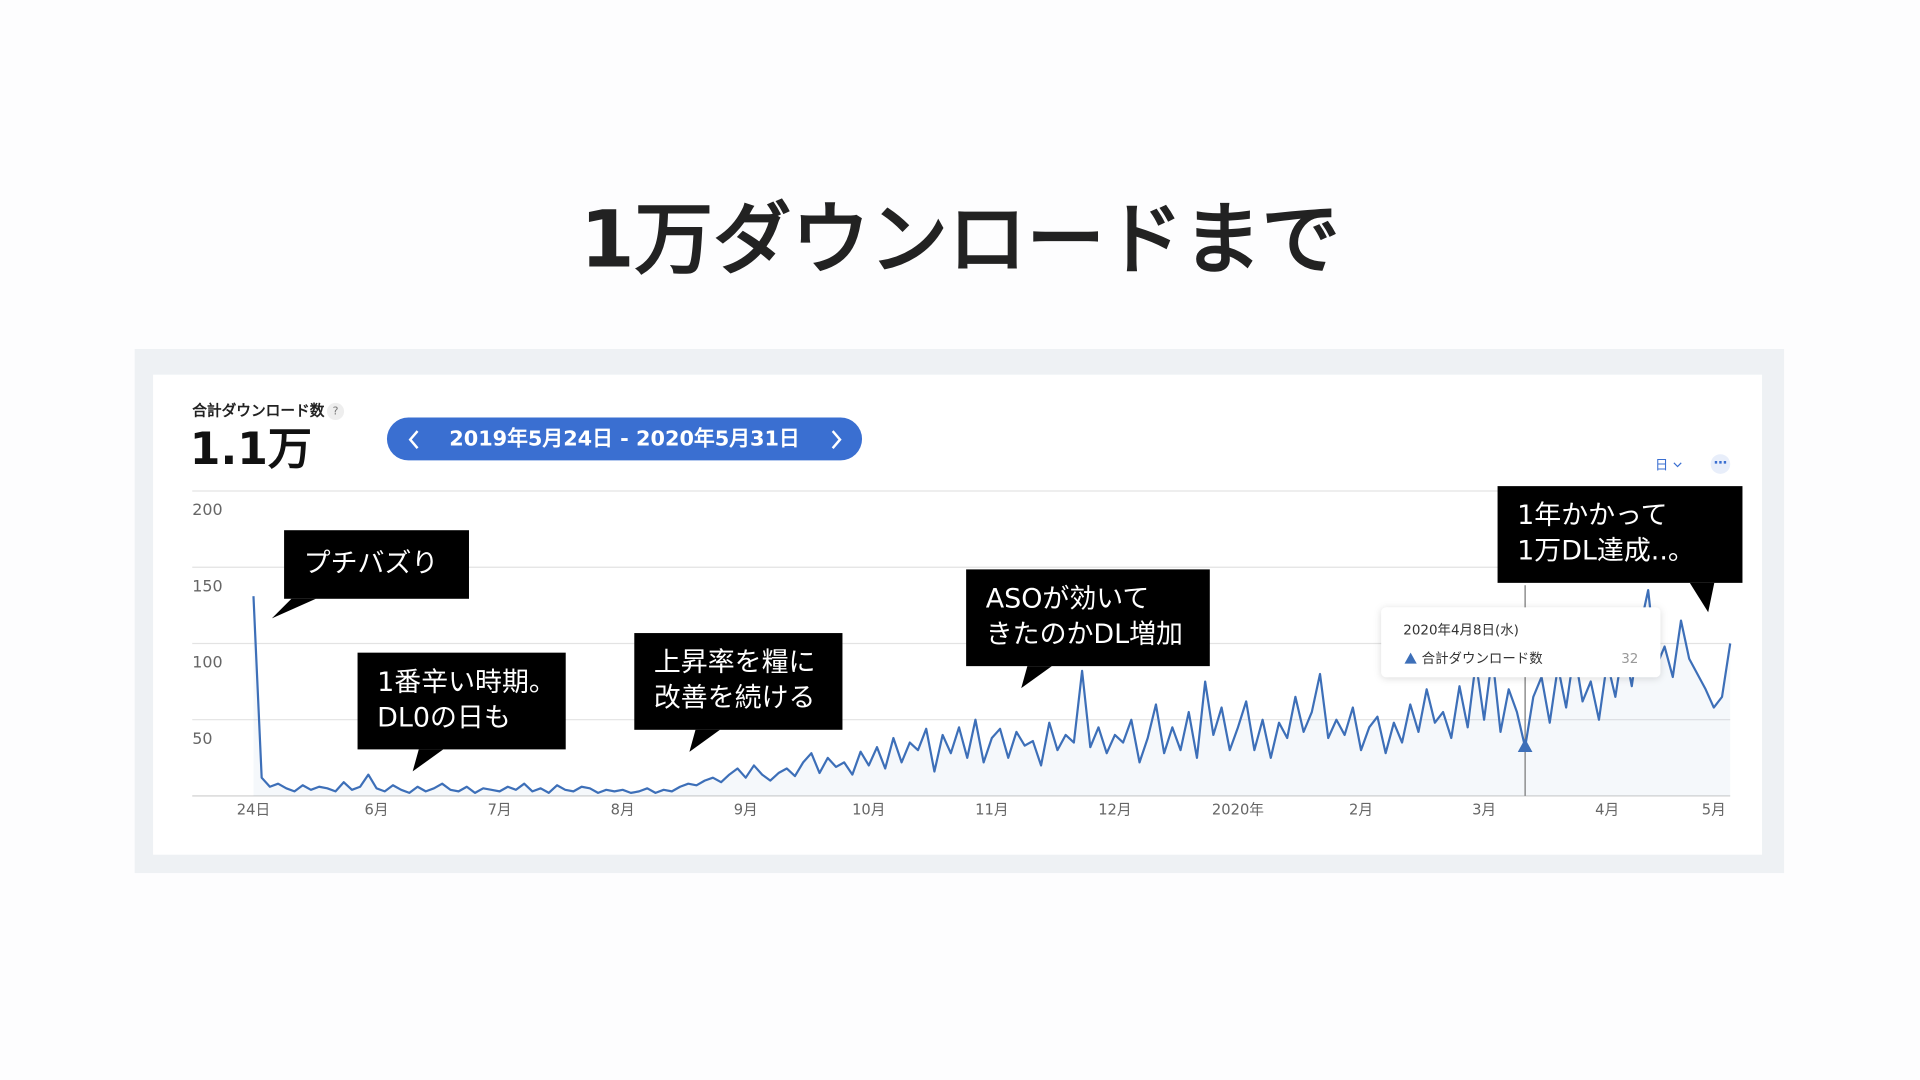 This screenshot has height=1080, width=1920. Describe the element at coordinates (466, 682) in the screenshot. I see `callout-text: 1番辛い時期。` at that location.